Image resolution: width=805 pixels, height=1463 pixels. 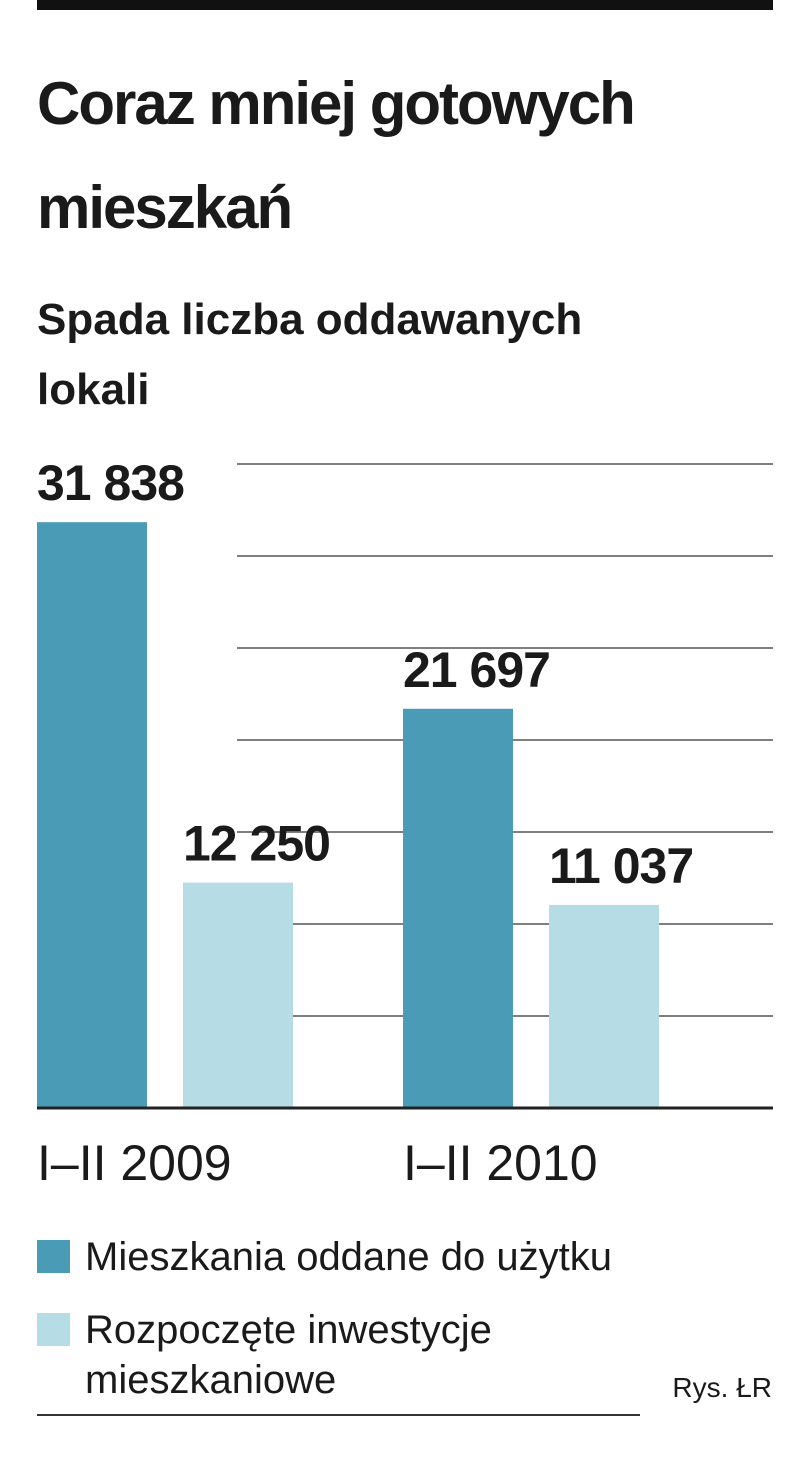 I want to click on legend-label: Rozpoczęte inwestycje mieszkaniowe, so click(x=288, y=1355).